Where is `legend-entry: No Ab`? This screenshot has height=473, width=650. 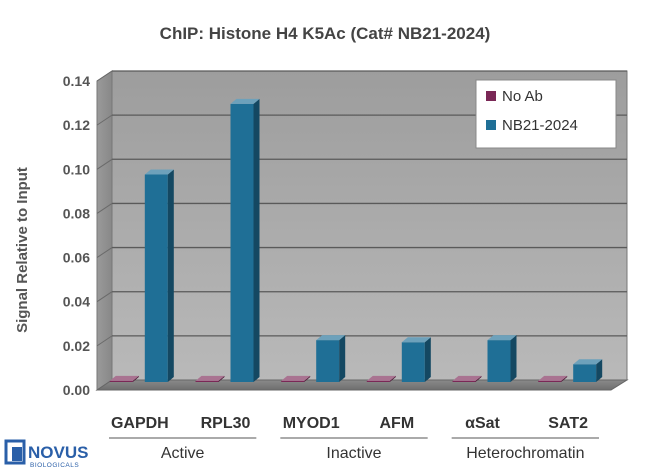 legend-entry: No Ab is located at coordinates (522, 96).